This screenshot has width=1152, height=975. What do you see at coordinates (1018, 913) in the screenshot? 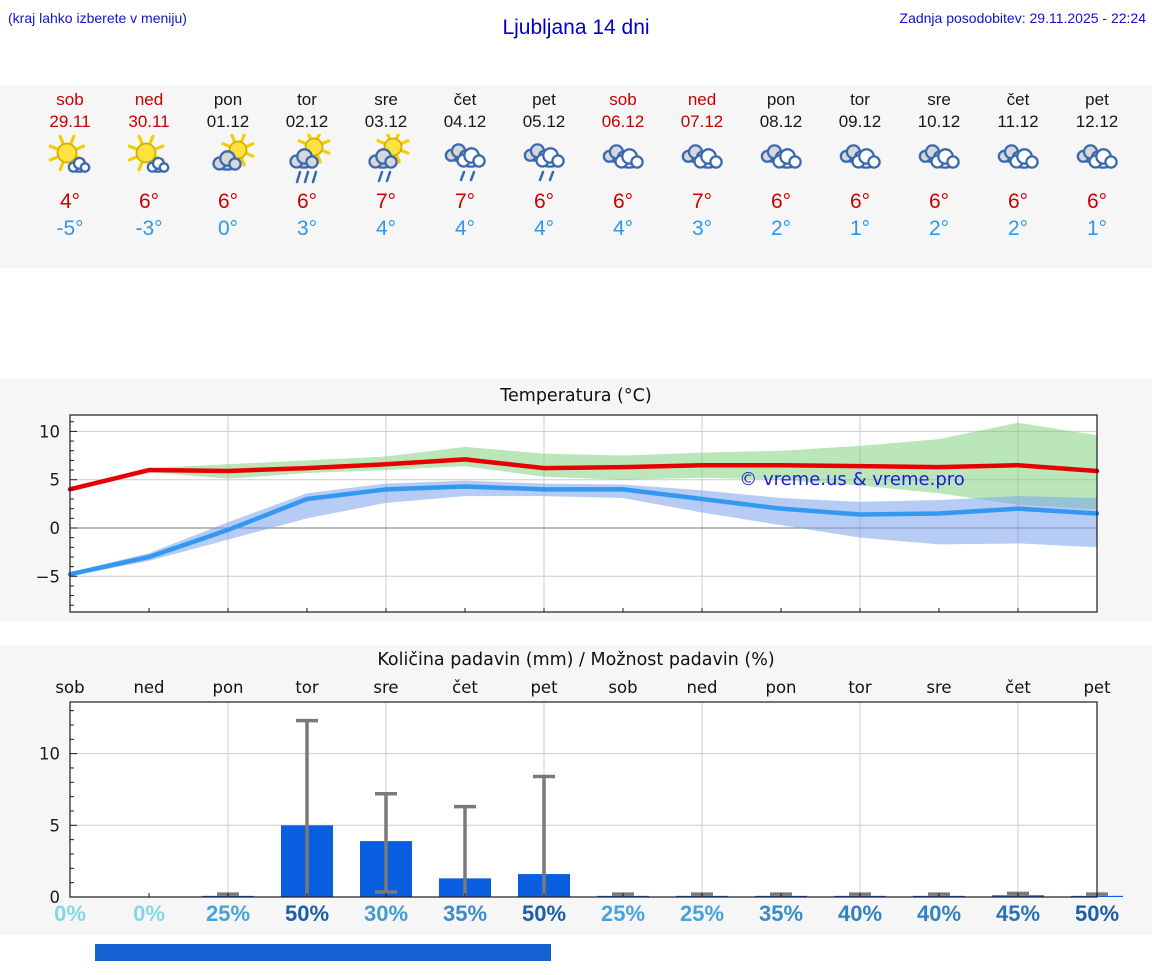
I see `precip-probability: 45%` at bounding box center [1018, 913].